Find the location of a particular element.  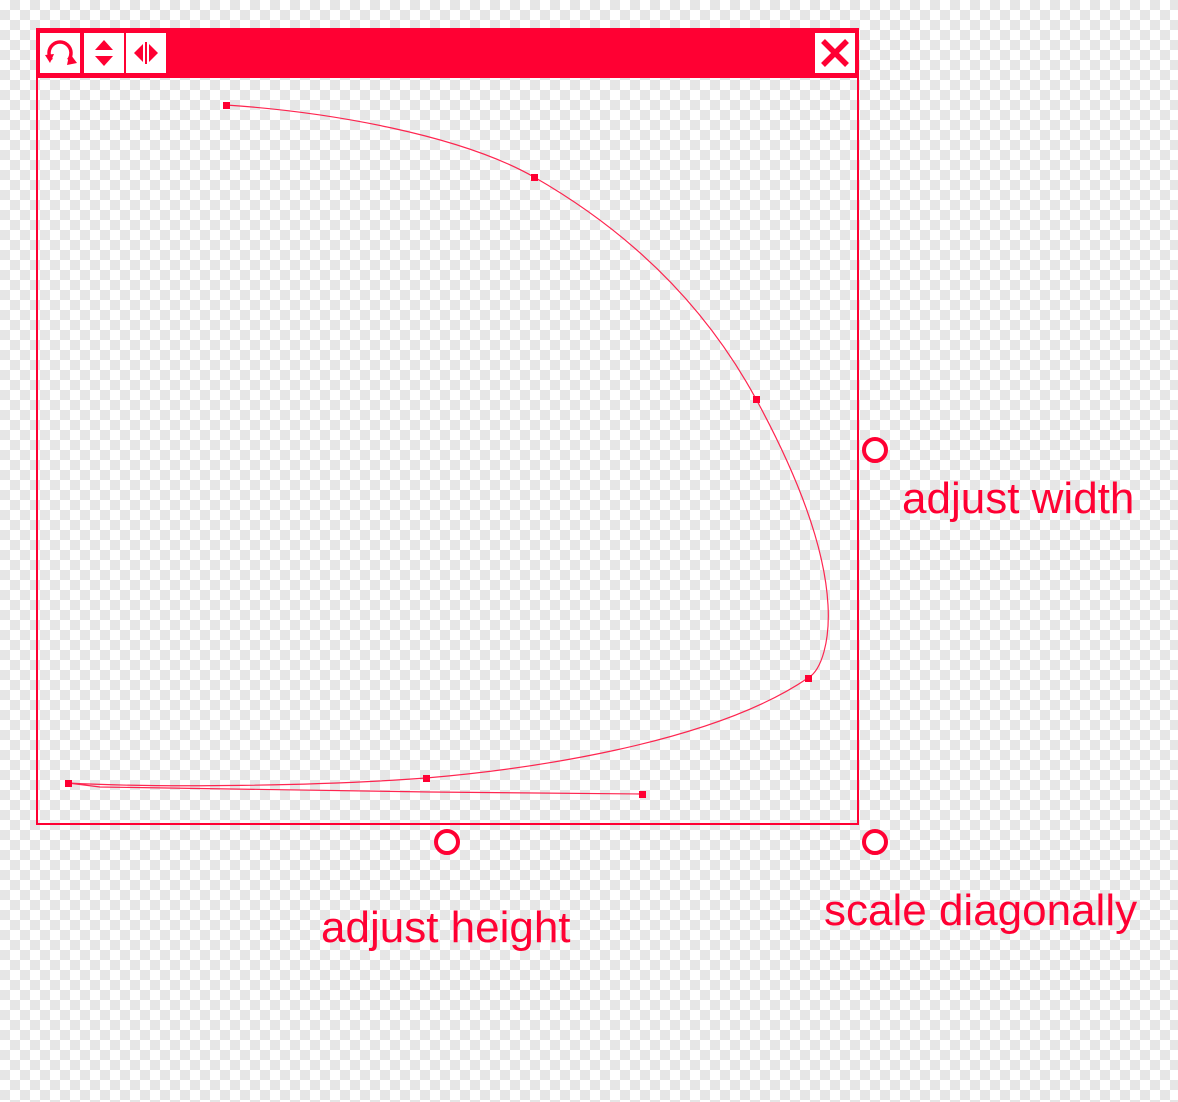

adjust-height-label: adjust height is located at coordinates (446, 927).